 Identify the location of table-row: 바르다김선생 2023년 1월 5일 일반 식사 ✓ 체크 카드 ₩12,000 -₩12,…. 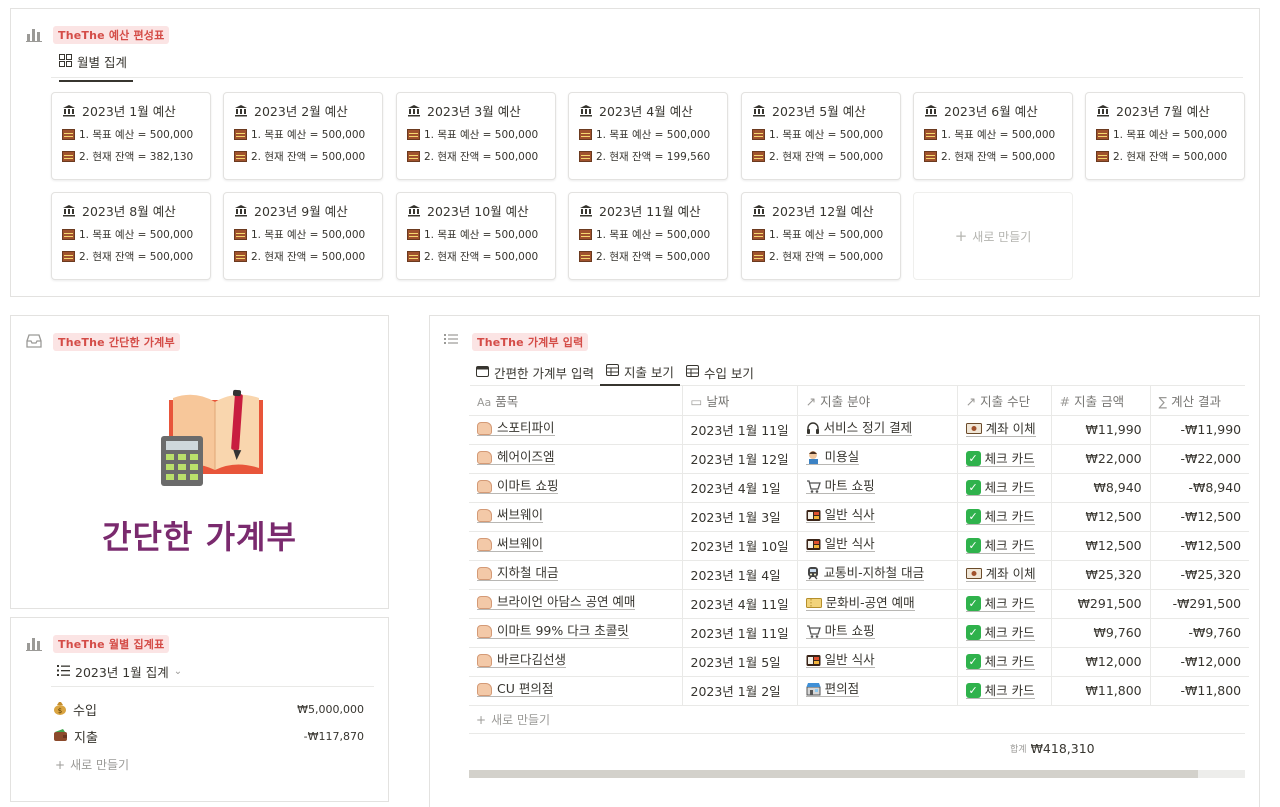
(859, 662).